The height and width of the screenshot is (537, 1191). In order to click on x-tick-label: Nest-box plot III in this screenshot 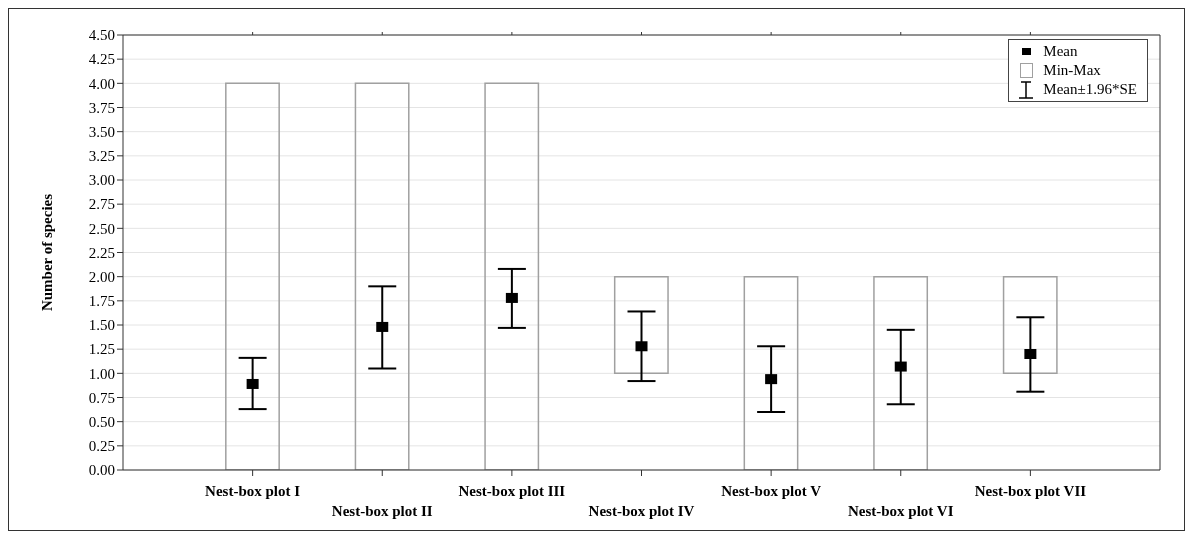, I will do `click(512, 491)`.